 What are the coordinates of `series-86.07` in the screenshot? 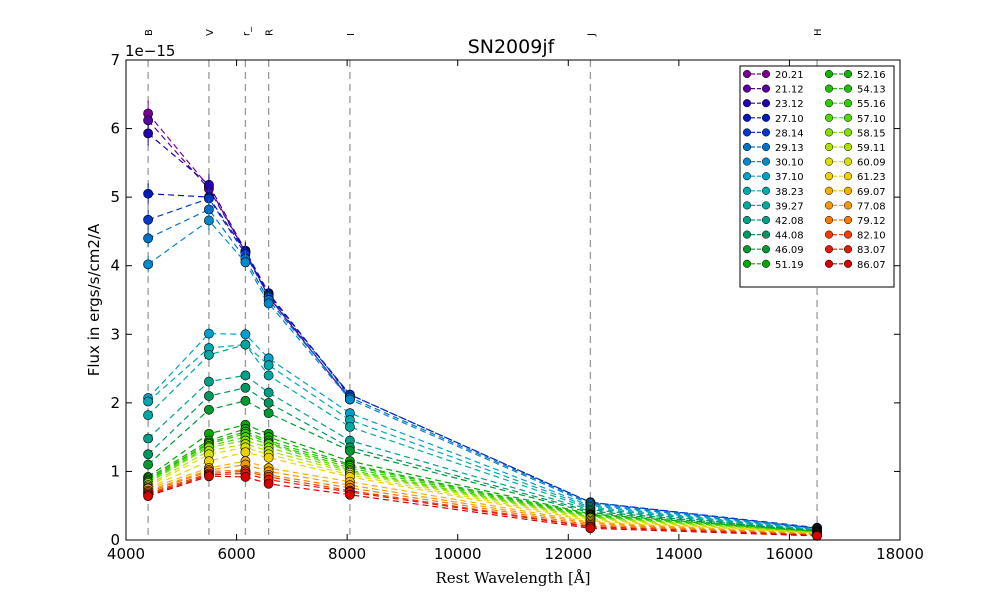 It's located at (482, 506).